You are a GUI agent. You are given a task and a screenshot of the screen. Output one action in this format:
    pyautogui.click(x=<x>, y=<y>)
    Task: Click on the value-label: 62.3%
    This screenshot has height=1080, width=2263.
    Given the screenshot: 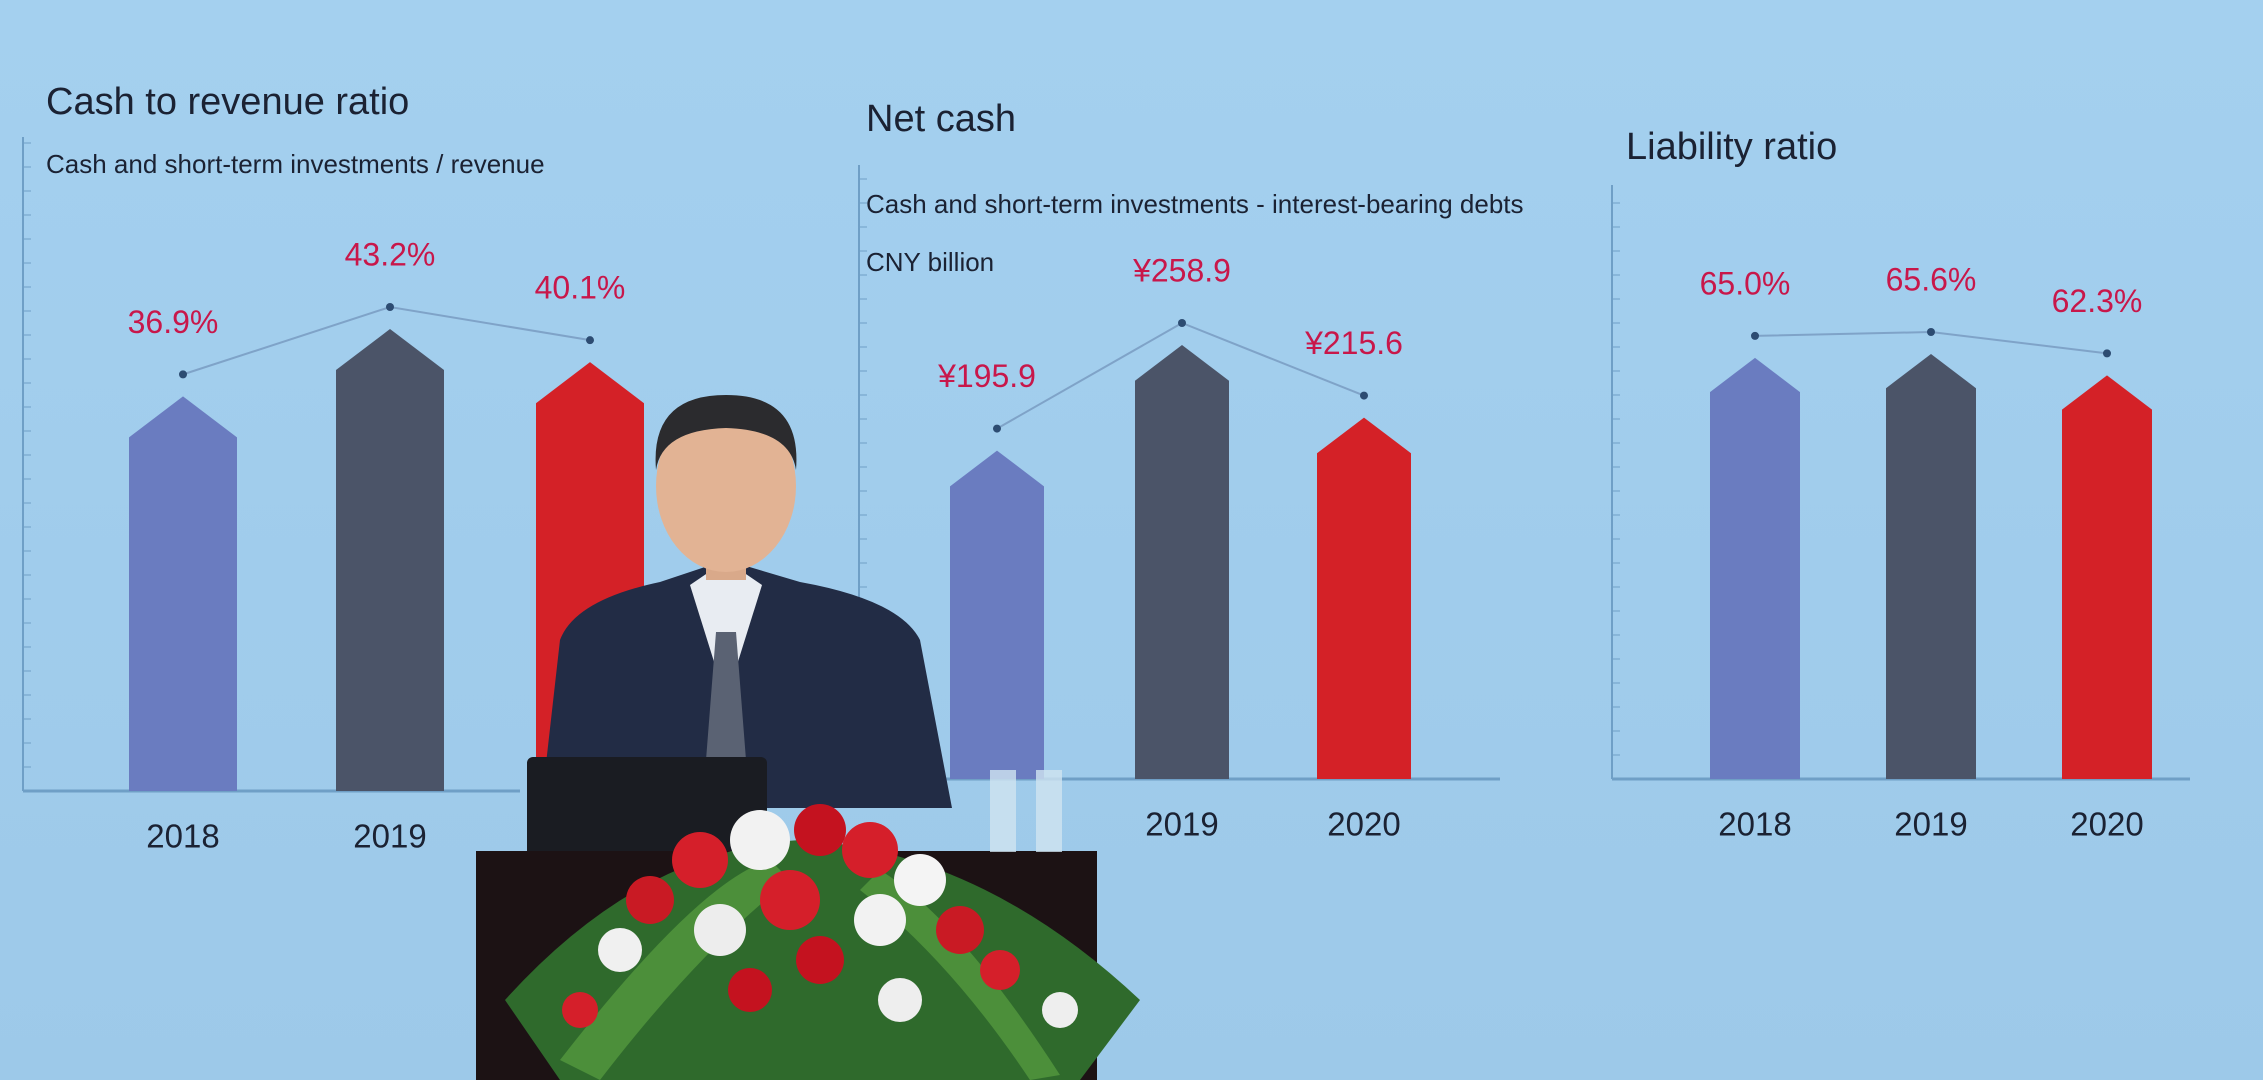 What is the action you would take?
    pyautogui.click(x=2097, y=301)
    